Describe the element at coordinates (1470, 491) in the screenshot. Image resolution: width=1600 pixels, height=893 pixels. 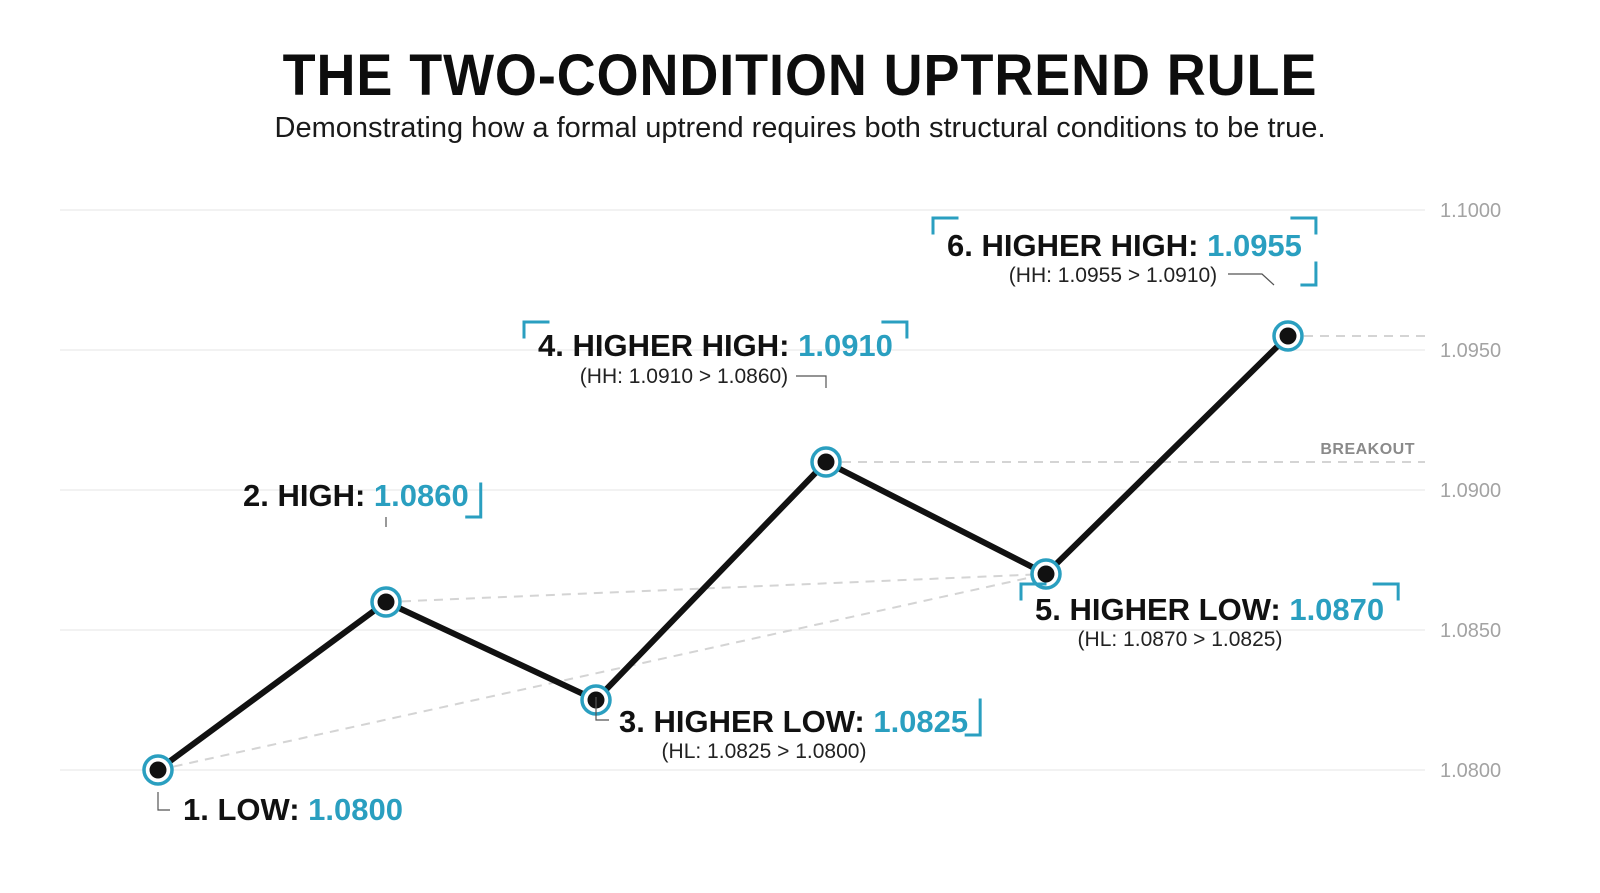
I see `y-tick-label: 1.0900` at that location.